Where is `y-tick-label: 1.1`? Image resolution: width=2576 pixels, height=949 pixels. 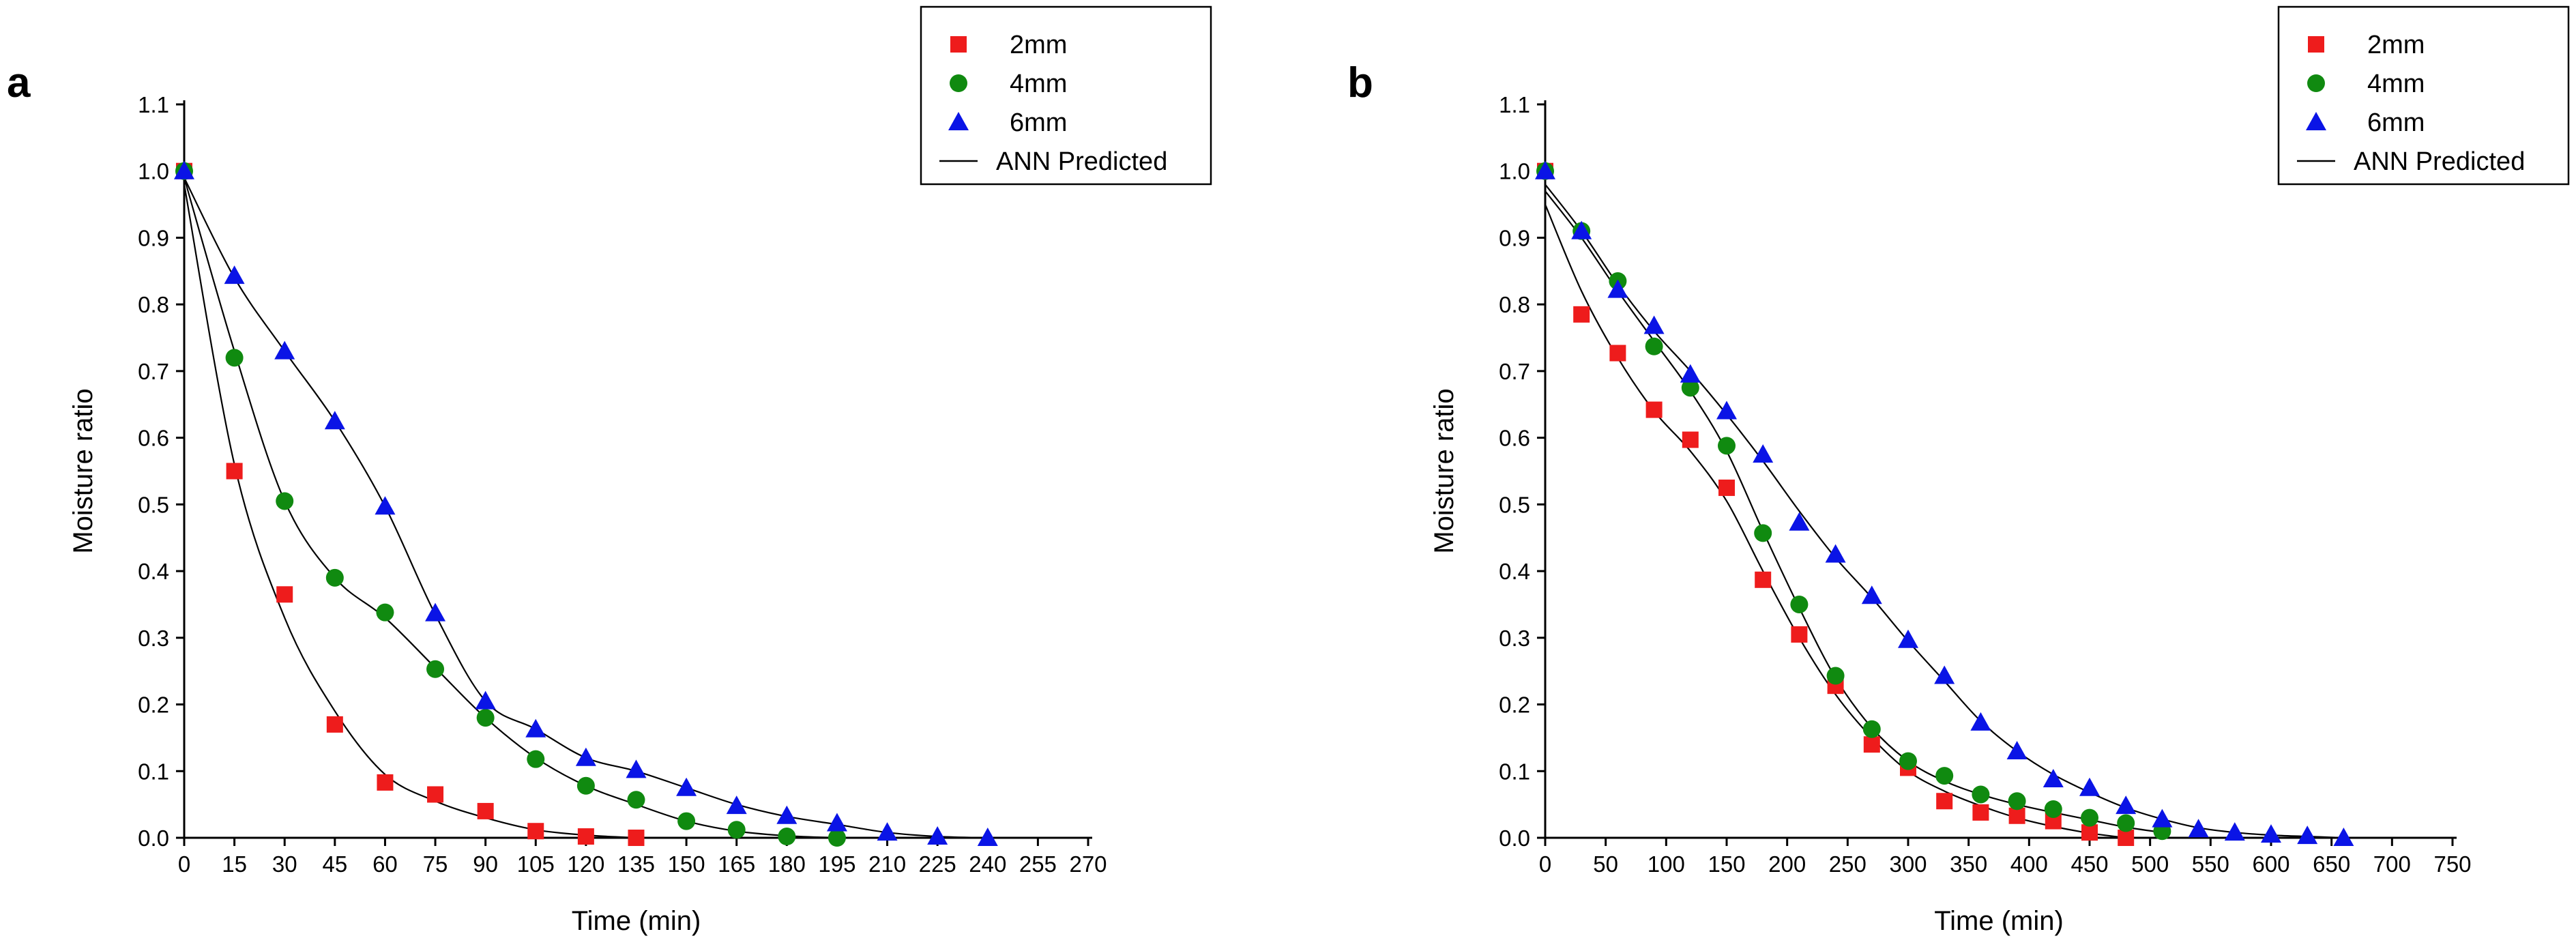
y-tick-label: 1.1 is located at coordinates (1515, 104).